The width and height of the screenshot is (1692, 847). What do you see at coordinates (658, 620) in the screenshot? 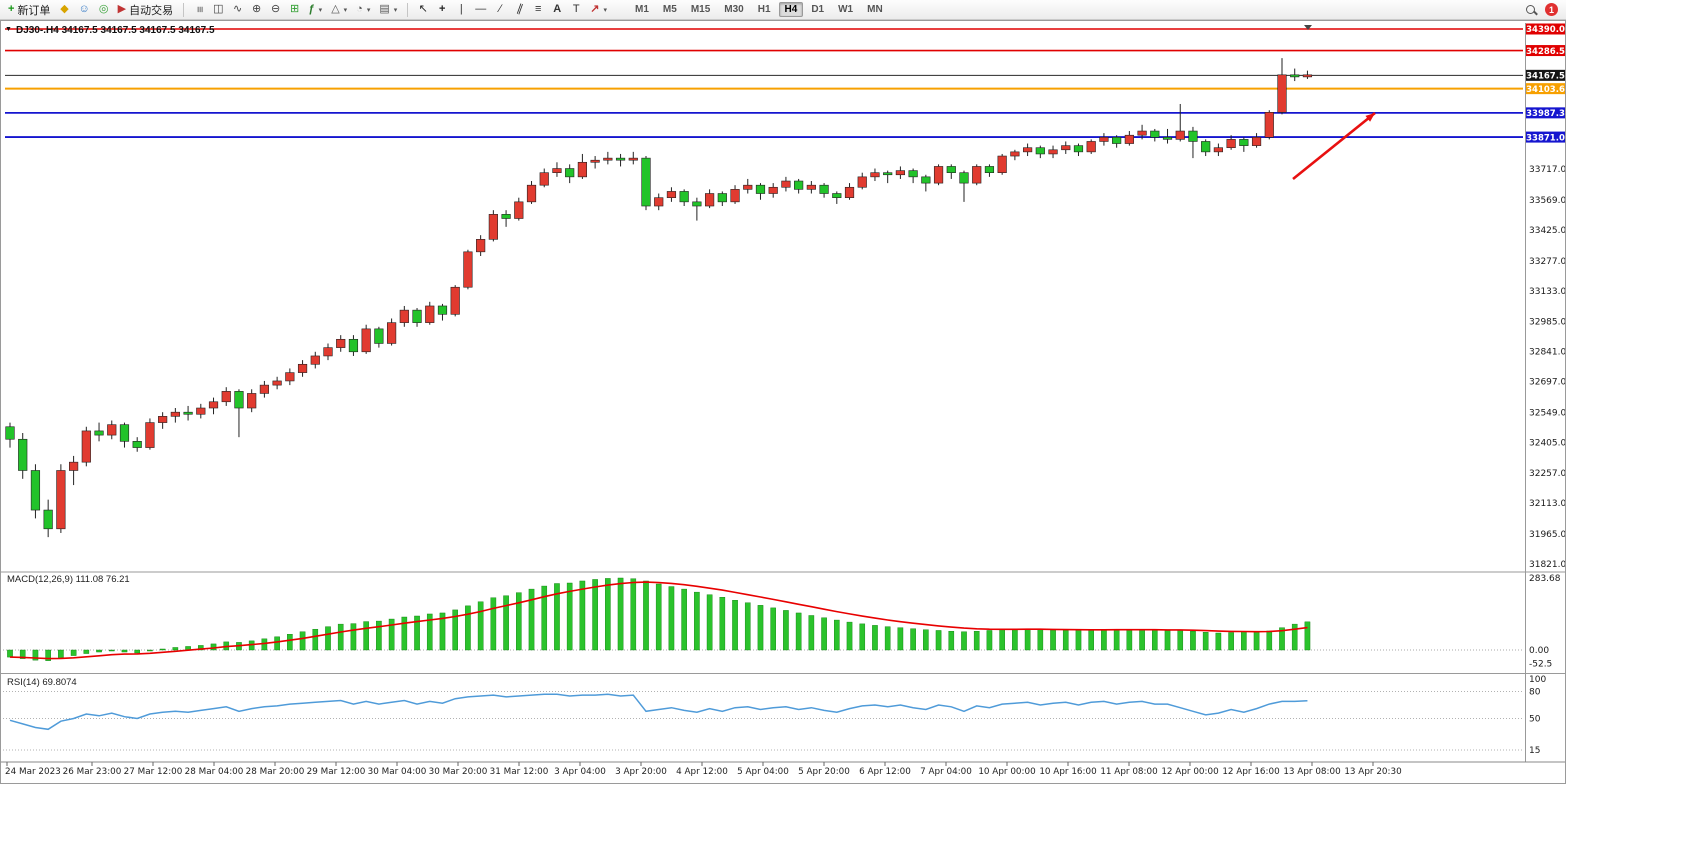
I see `macd-signal-line` at bounding box center [658, 620].